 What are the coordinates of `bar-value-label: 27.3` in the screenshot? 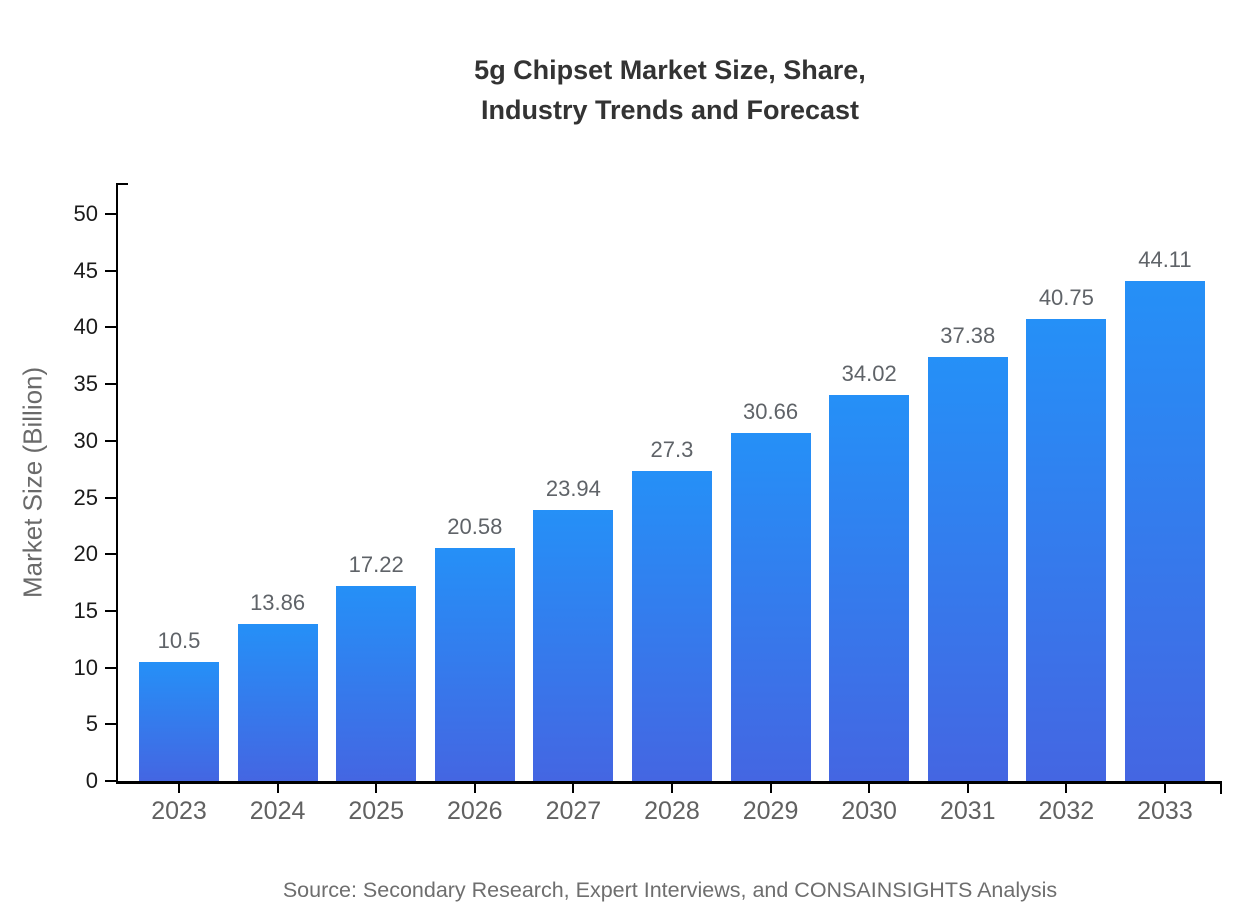 It's located at (672, 450).